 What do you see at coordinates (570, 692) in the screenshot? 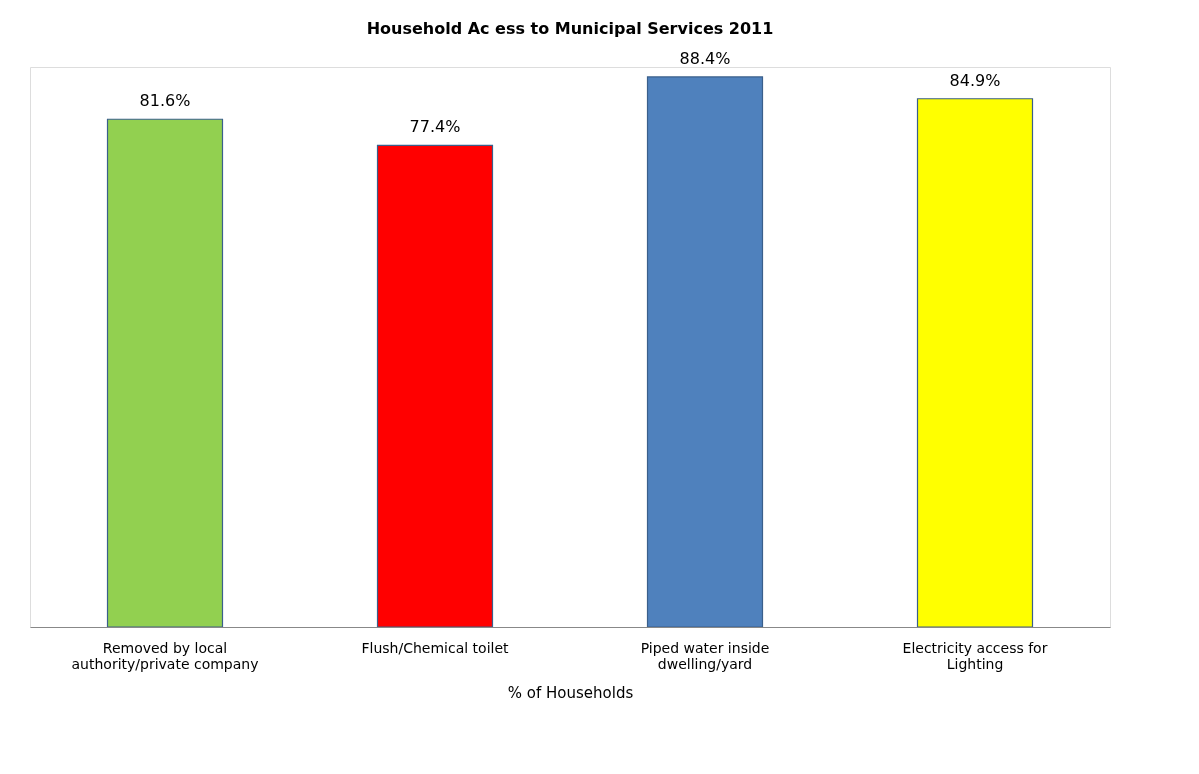
I see `x-axis-title: % of Households` at bounding box center [570, 692].